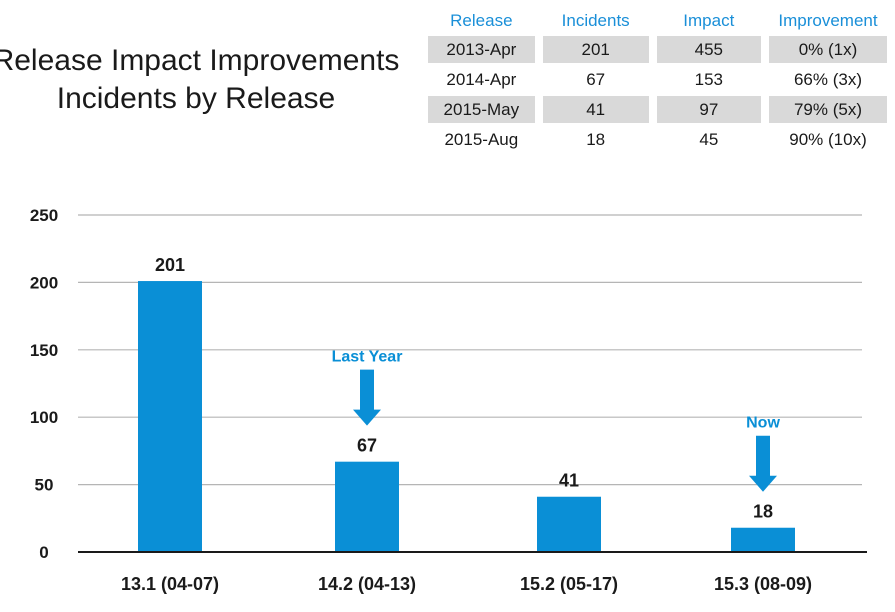 Image resolution: width=895 pixels, height=612 pixels. Describe the element at coordinates (827, 109) in the screenshot. I see `cell-improvement: 79% (5x)` at that location.